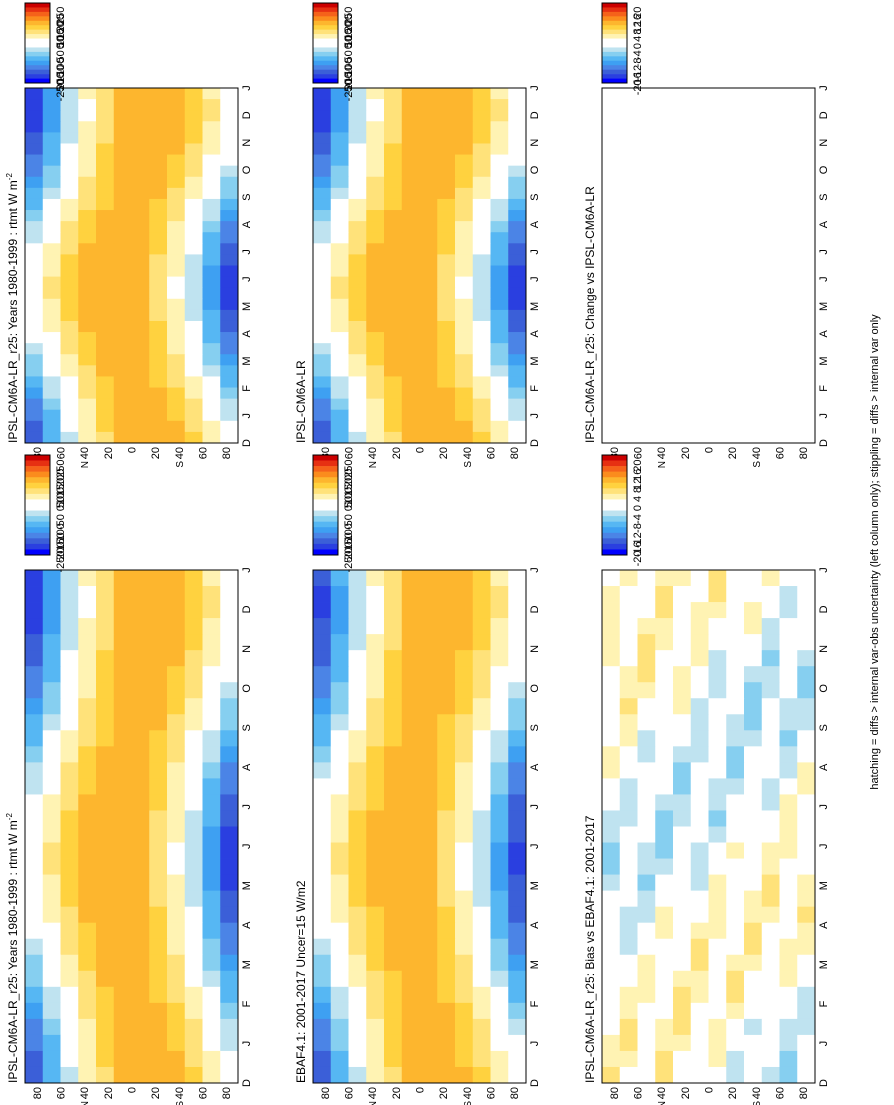 The image size is (894, 1105). Describe the element at coordinates (62, 453) in the screenshot. I see `lat-tick-label: 60` at that location.